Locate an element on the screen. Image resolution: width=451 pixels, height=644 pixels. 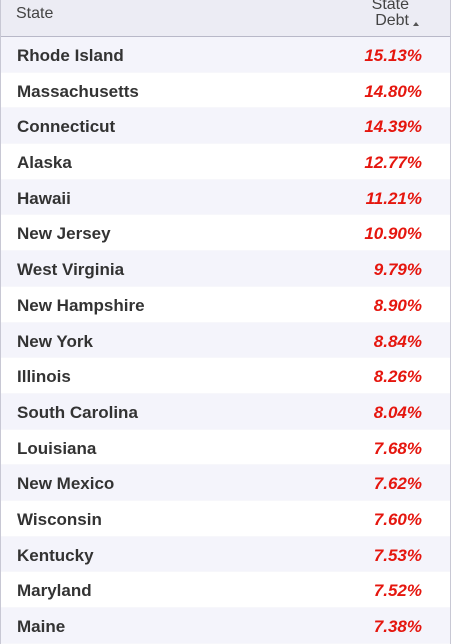
state-name: Kentucky is located at coordinates (55, 555).